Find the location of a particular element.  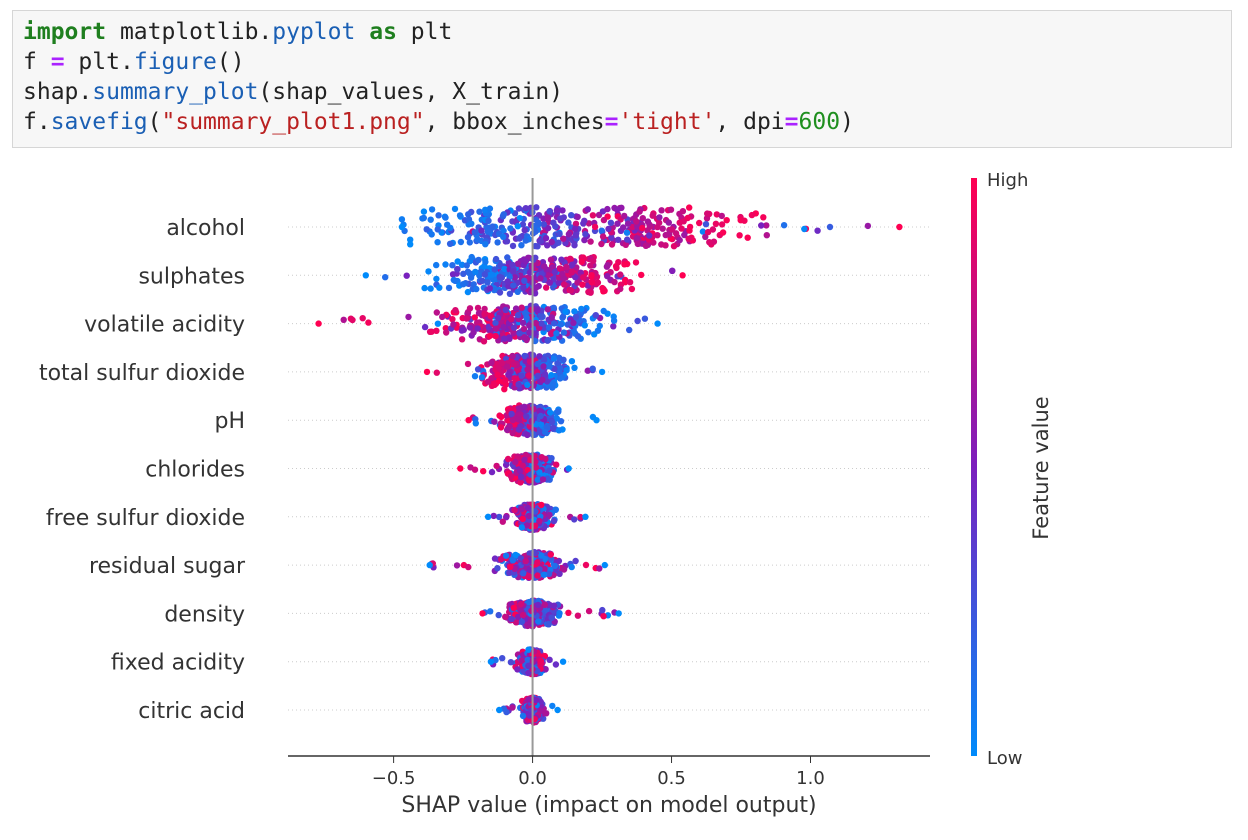

x-tick-label: 0.5 is located at coordinates (671, 778).